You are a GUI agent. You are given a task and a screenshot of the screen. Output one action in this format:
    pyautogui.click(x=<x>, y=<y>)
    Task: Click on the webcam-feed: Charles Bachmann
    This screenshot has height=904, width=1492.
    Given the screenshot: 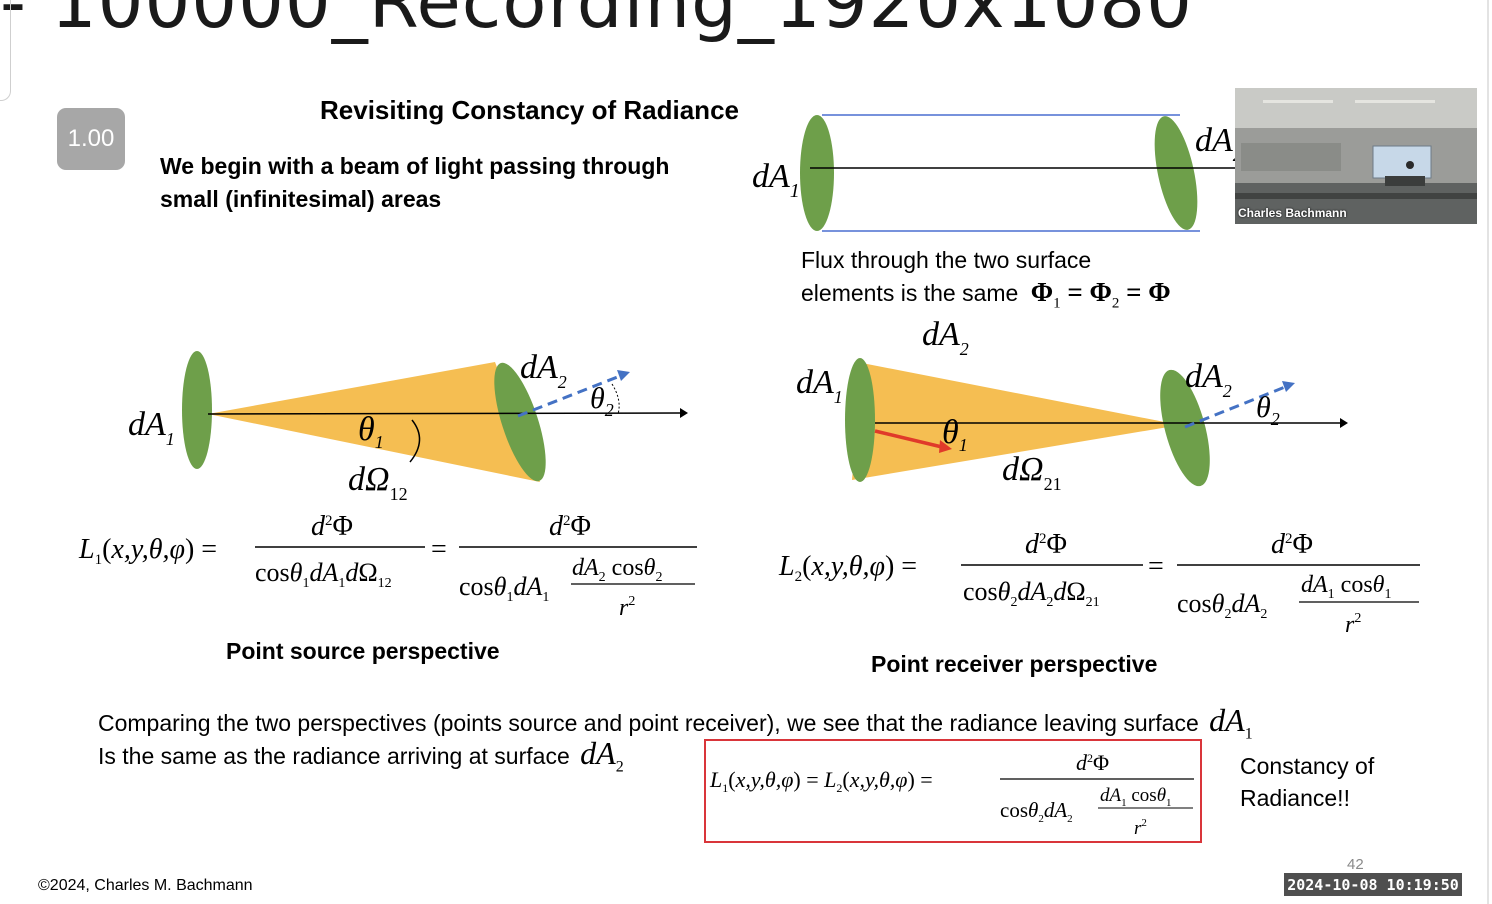 What is the action you would take?
    pyautogui.click(x=1356, y=156)
    